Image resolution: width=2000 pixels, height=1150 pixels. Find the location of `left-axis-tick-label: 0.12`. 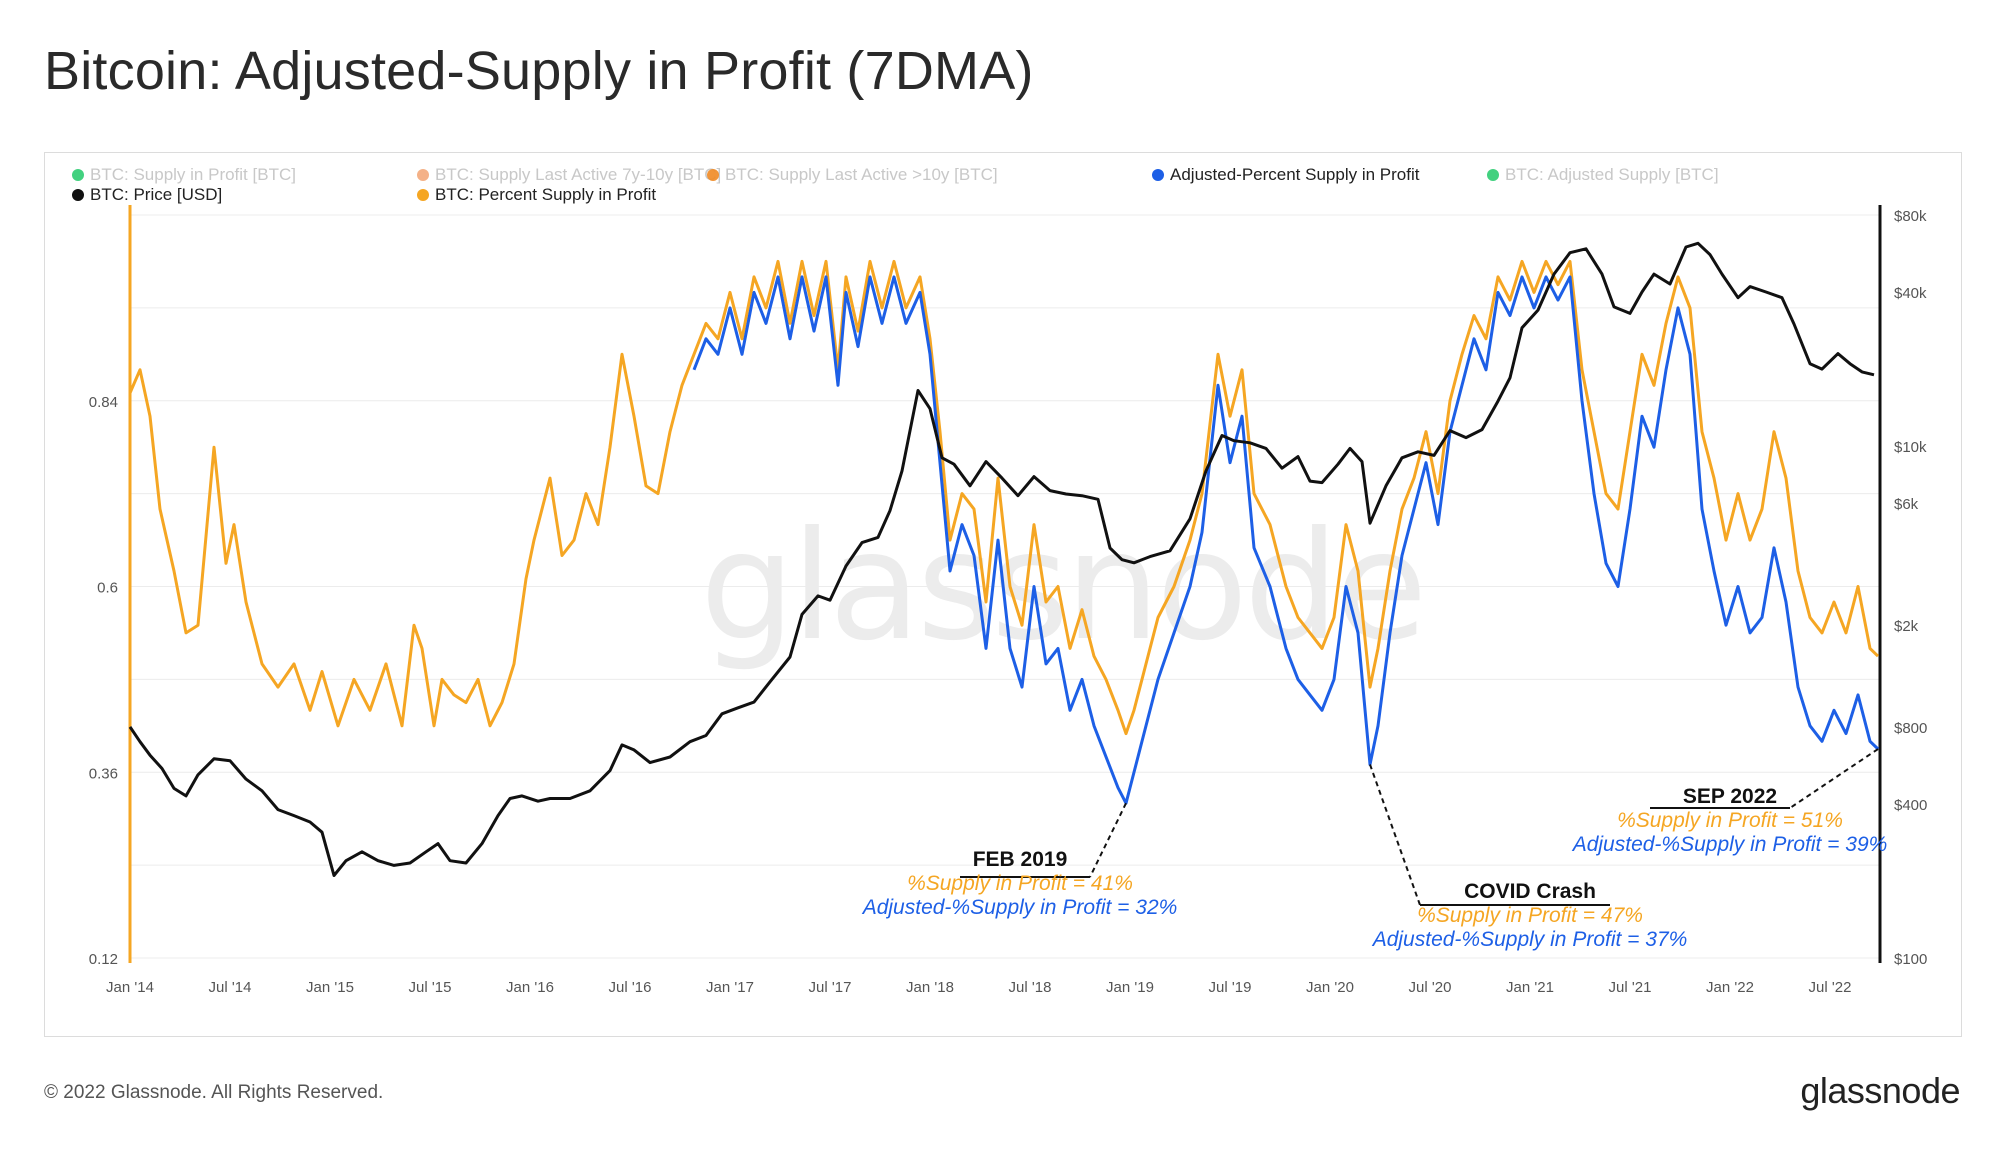

left-axis-tick-label: 0.12 is located at coordinates (103, 959).